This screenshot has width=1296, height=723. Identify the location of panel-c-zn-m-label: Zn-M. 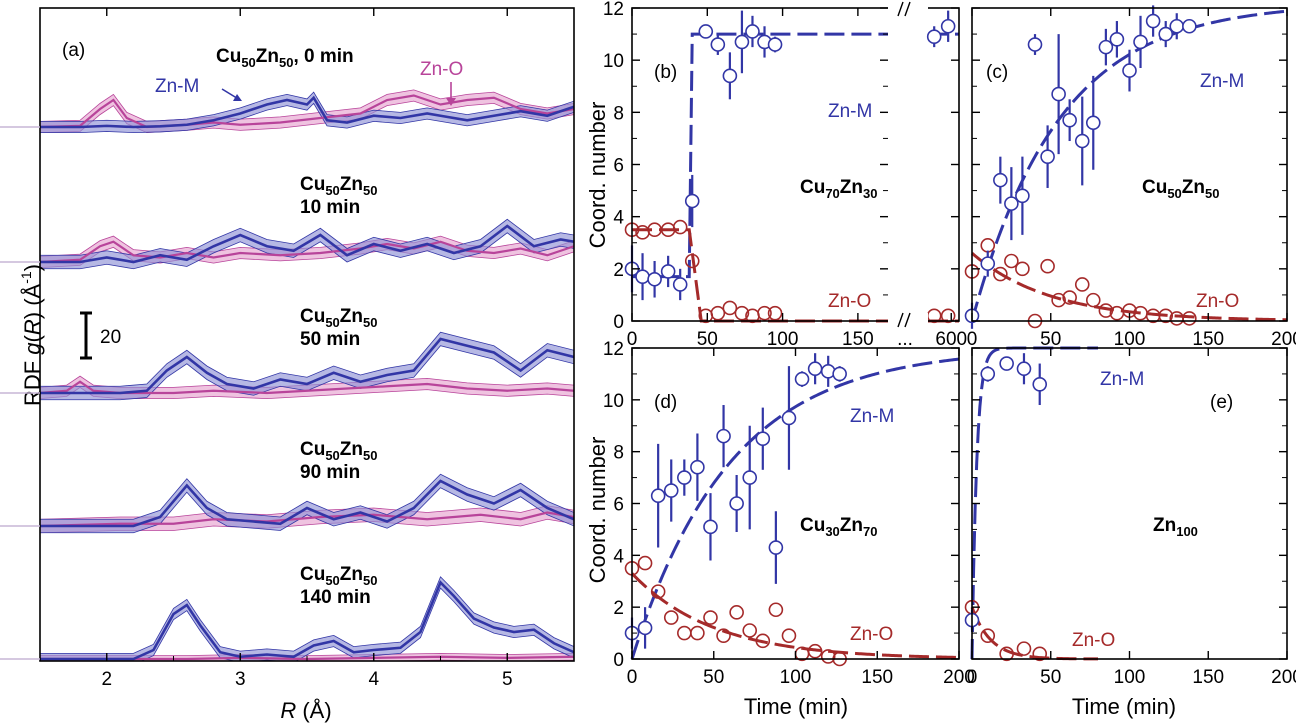
(1222, 81).